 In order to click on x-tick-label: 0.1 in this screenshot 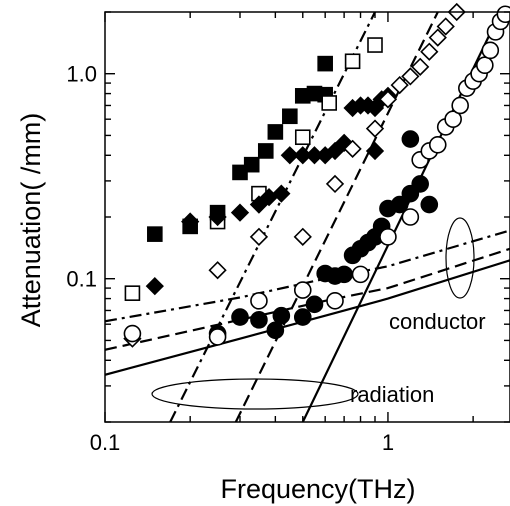, I will do `click(105, 442)`.